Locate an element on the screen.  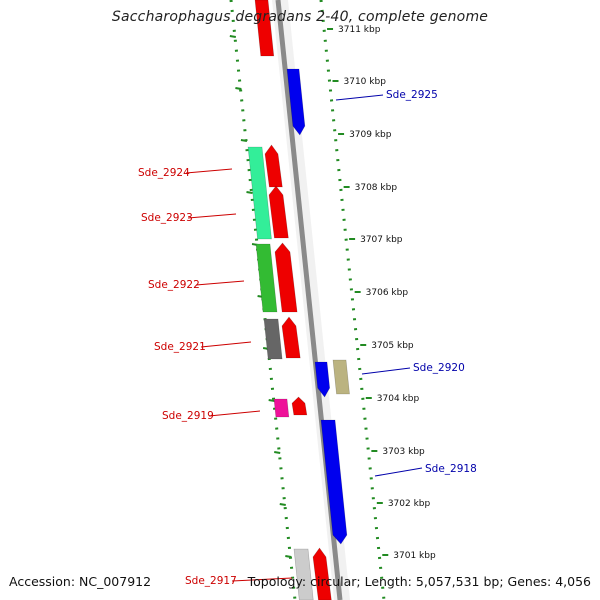
scale-tick-label: 3708 kbp is located at coordinates (376, 188).